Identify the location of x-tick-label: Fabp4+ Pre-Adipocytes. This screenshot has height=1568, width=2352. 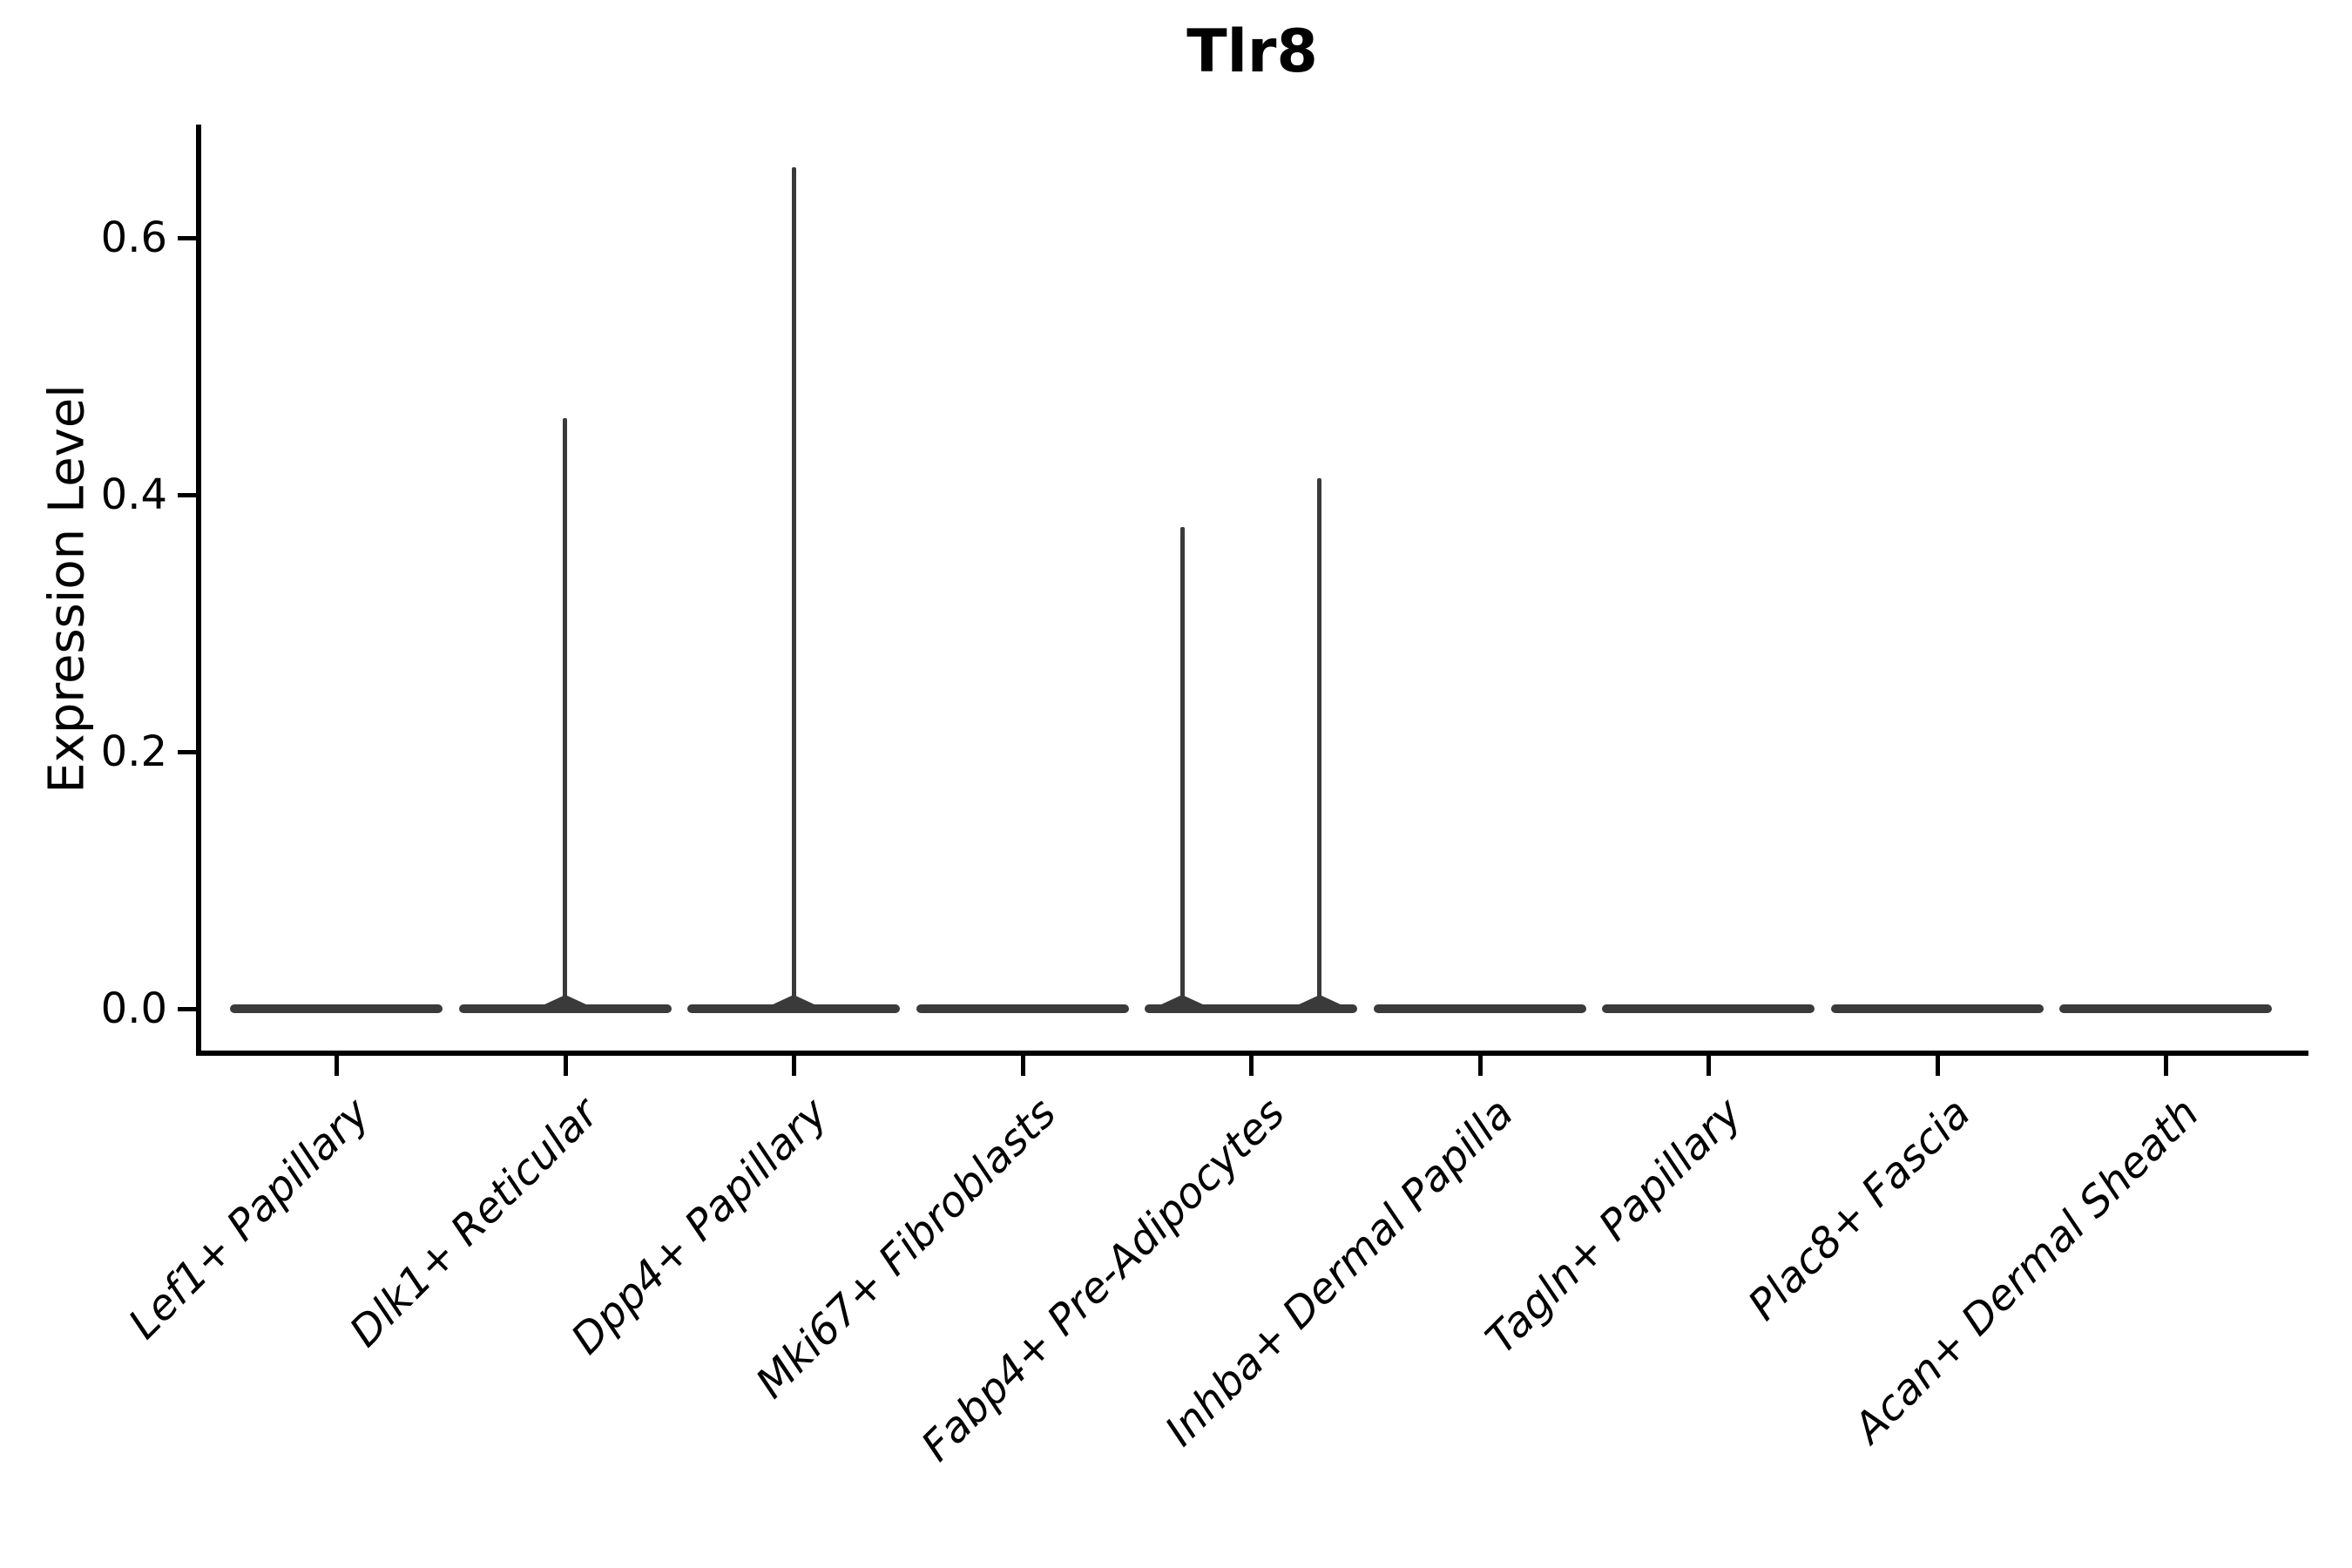
(1103, 1280).